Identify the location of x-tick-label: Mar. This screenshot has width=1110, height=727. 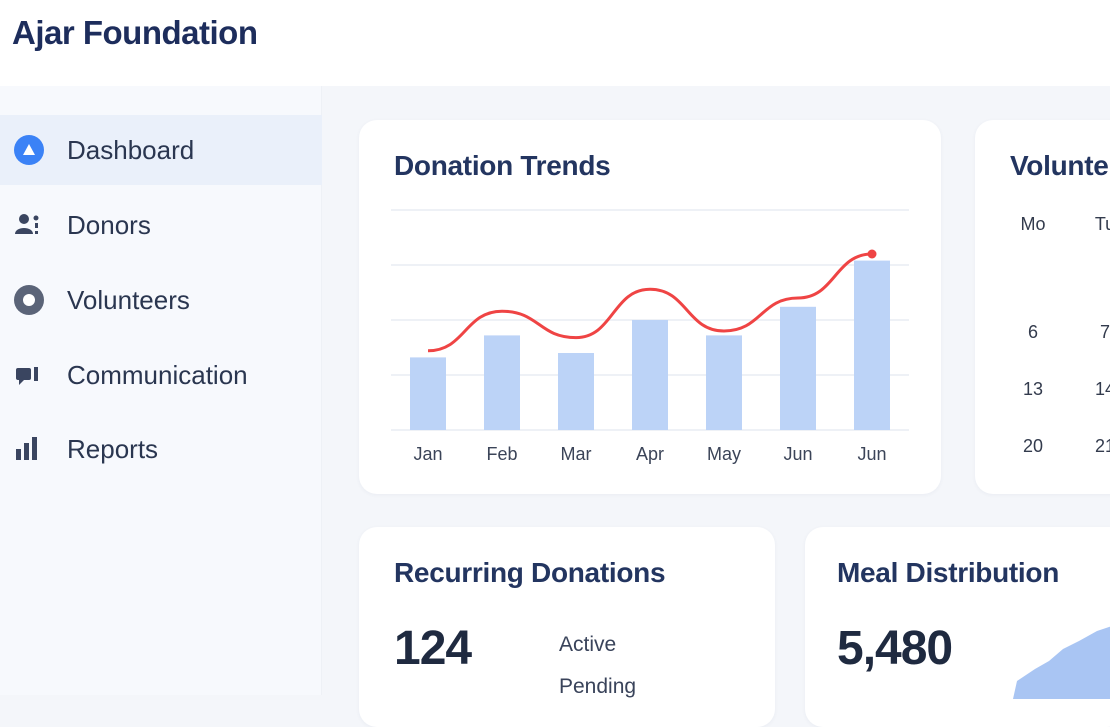
(576, 454).